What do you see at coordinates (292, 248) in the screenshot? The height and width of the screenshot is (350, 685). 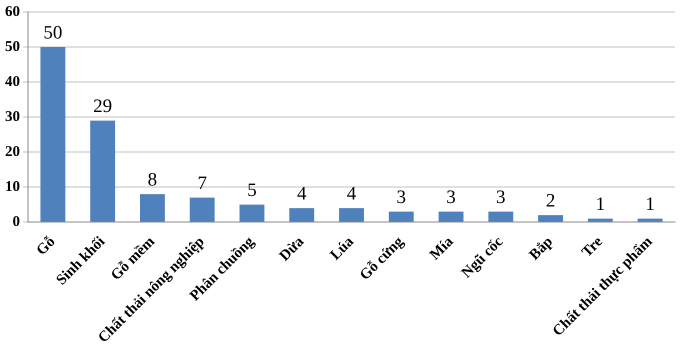 I see `x-tick-label: Dừa` at bounding box center [292, 248].